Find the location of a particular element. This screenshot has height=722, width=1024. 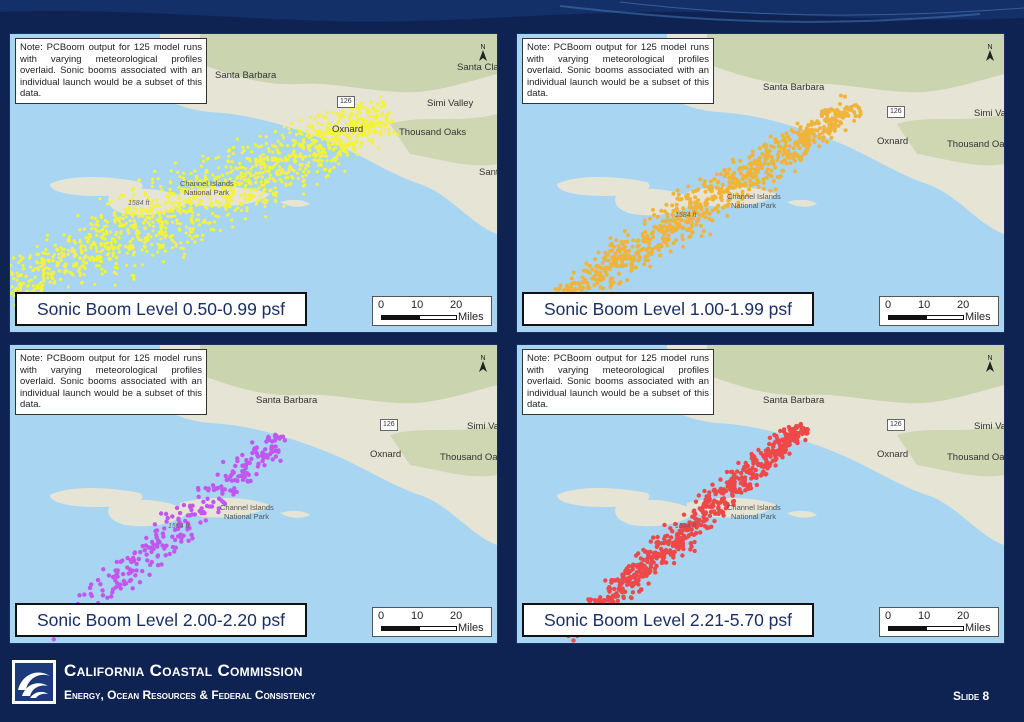

label-national-park: National Park is located at coordinates (207, 192).